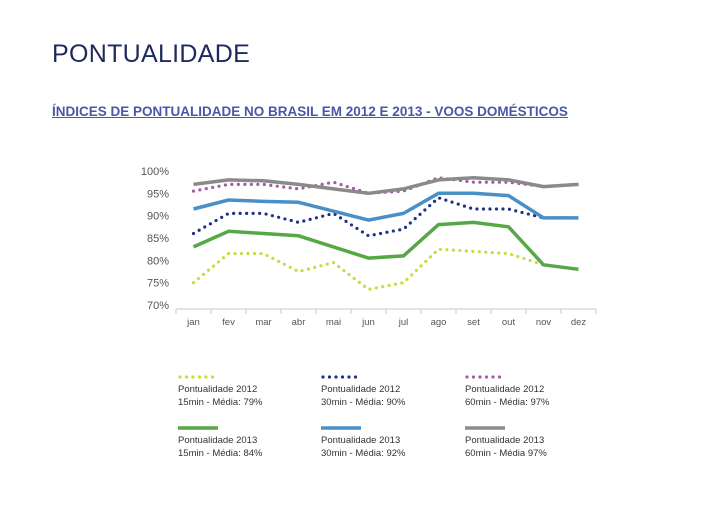  I want to click on y-tick-label: 70%, so click(158, 306).